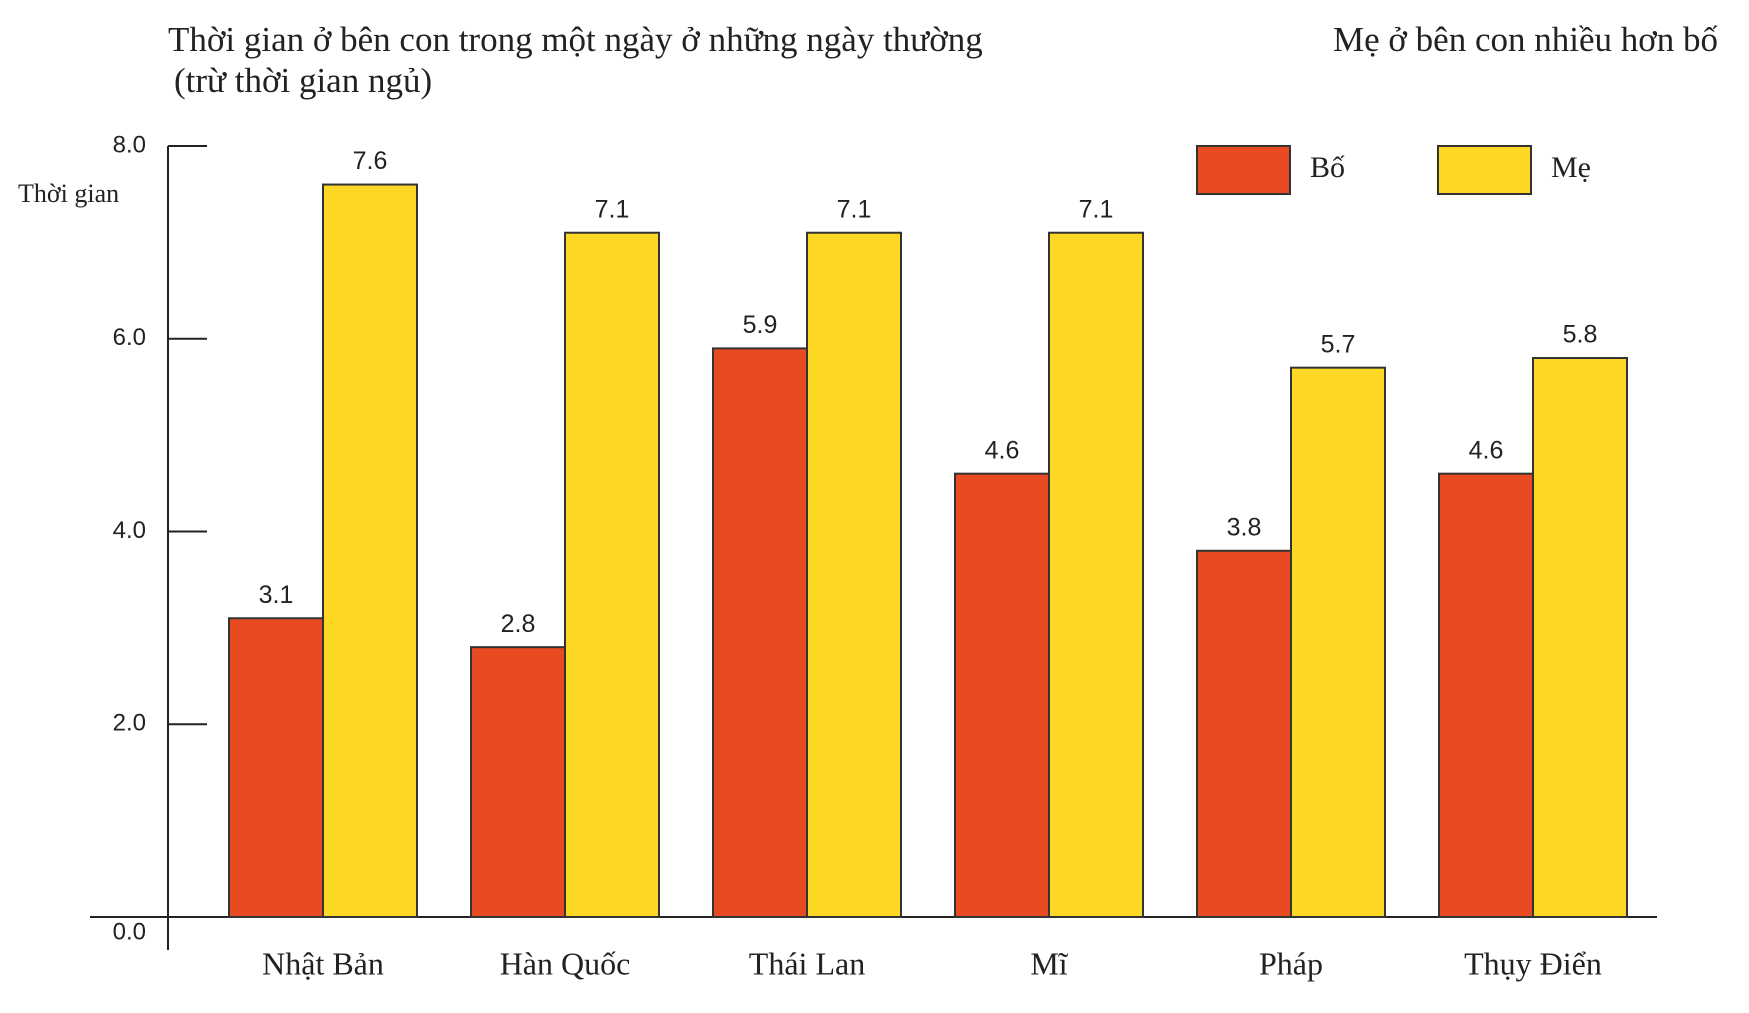  What do you see at coordinates (565, 963) in the screenshot?
I see `x-tick-label: Hàn Quốc` at bounding box center [565, 963].